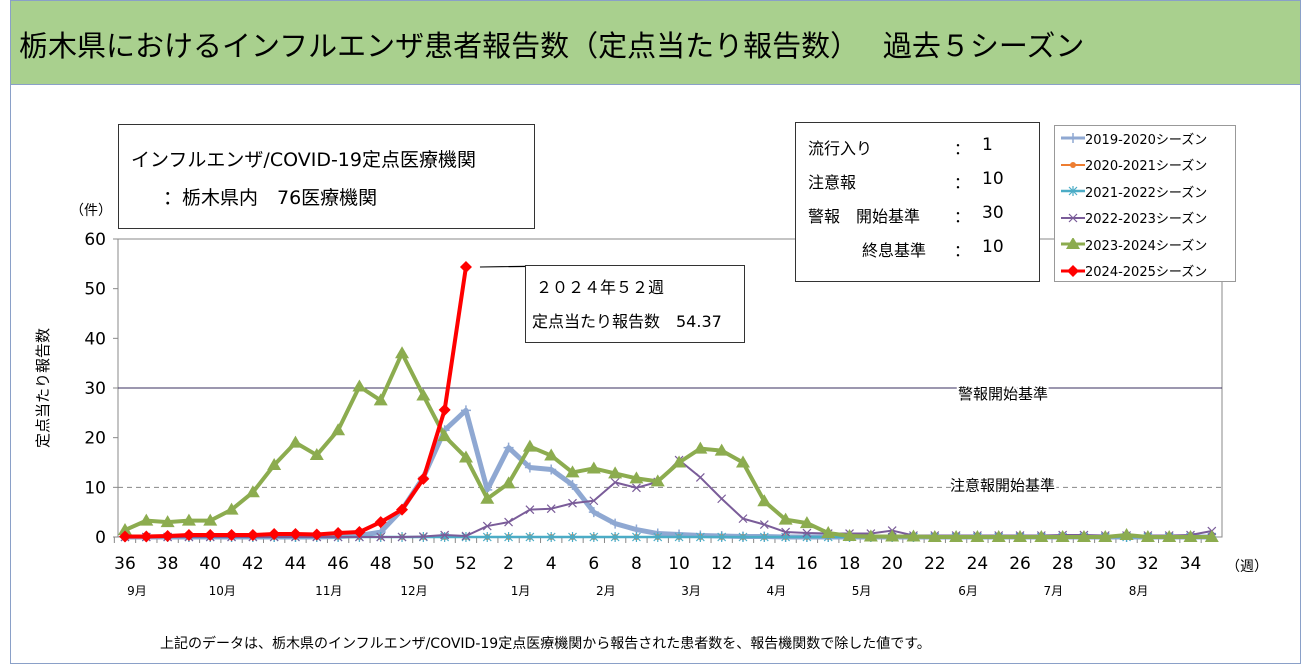 The image size is (1309, 672). What do you see at coordinates (95, 488) in the screenshot?
I see `y-tick-label: 10` at bounding box center [95, 488].